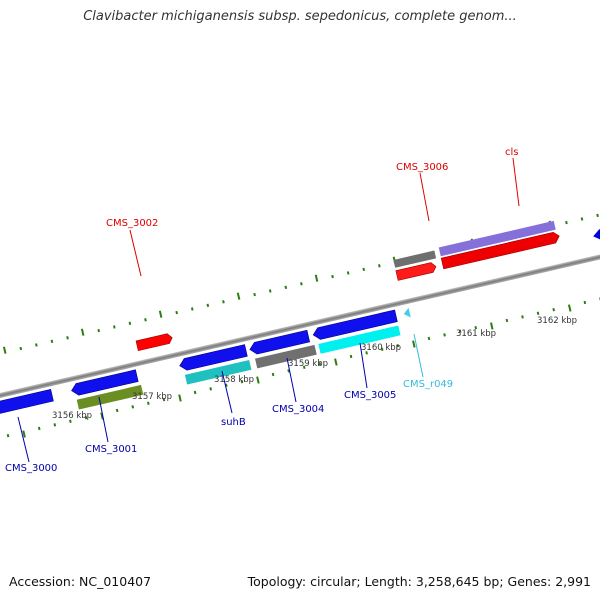 Image resolution: width=600 pixels, height=600 pixels. What do you see at coordinates (407, 313) in the screenshot?
I see `gene-cms-r049` at bounding box center [407, 313].